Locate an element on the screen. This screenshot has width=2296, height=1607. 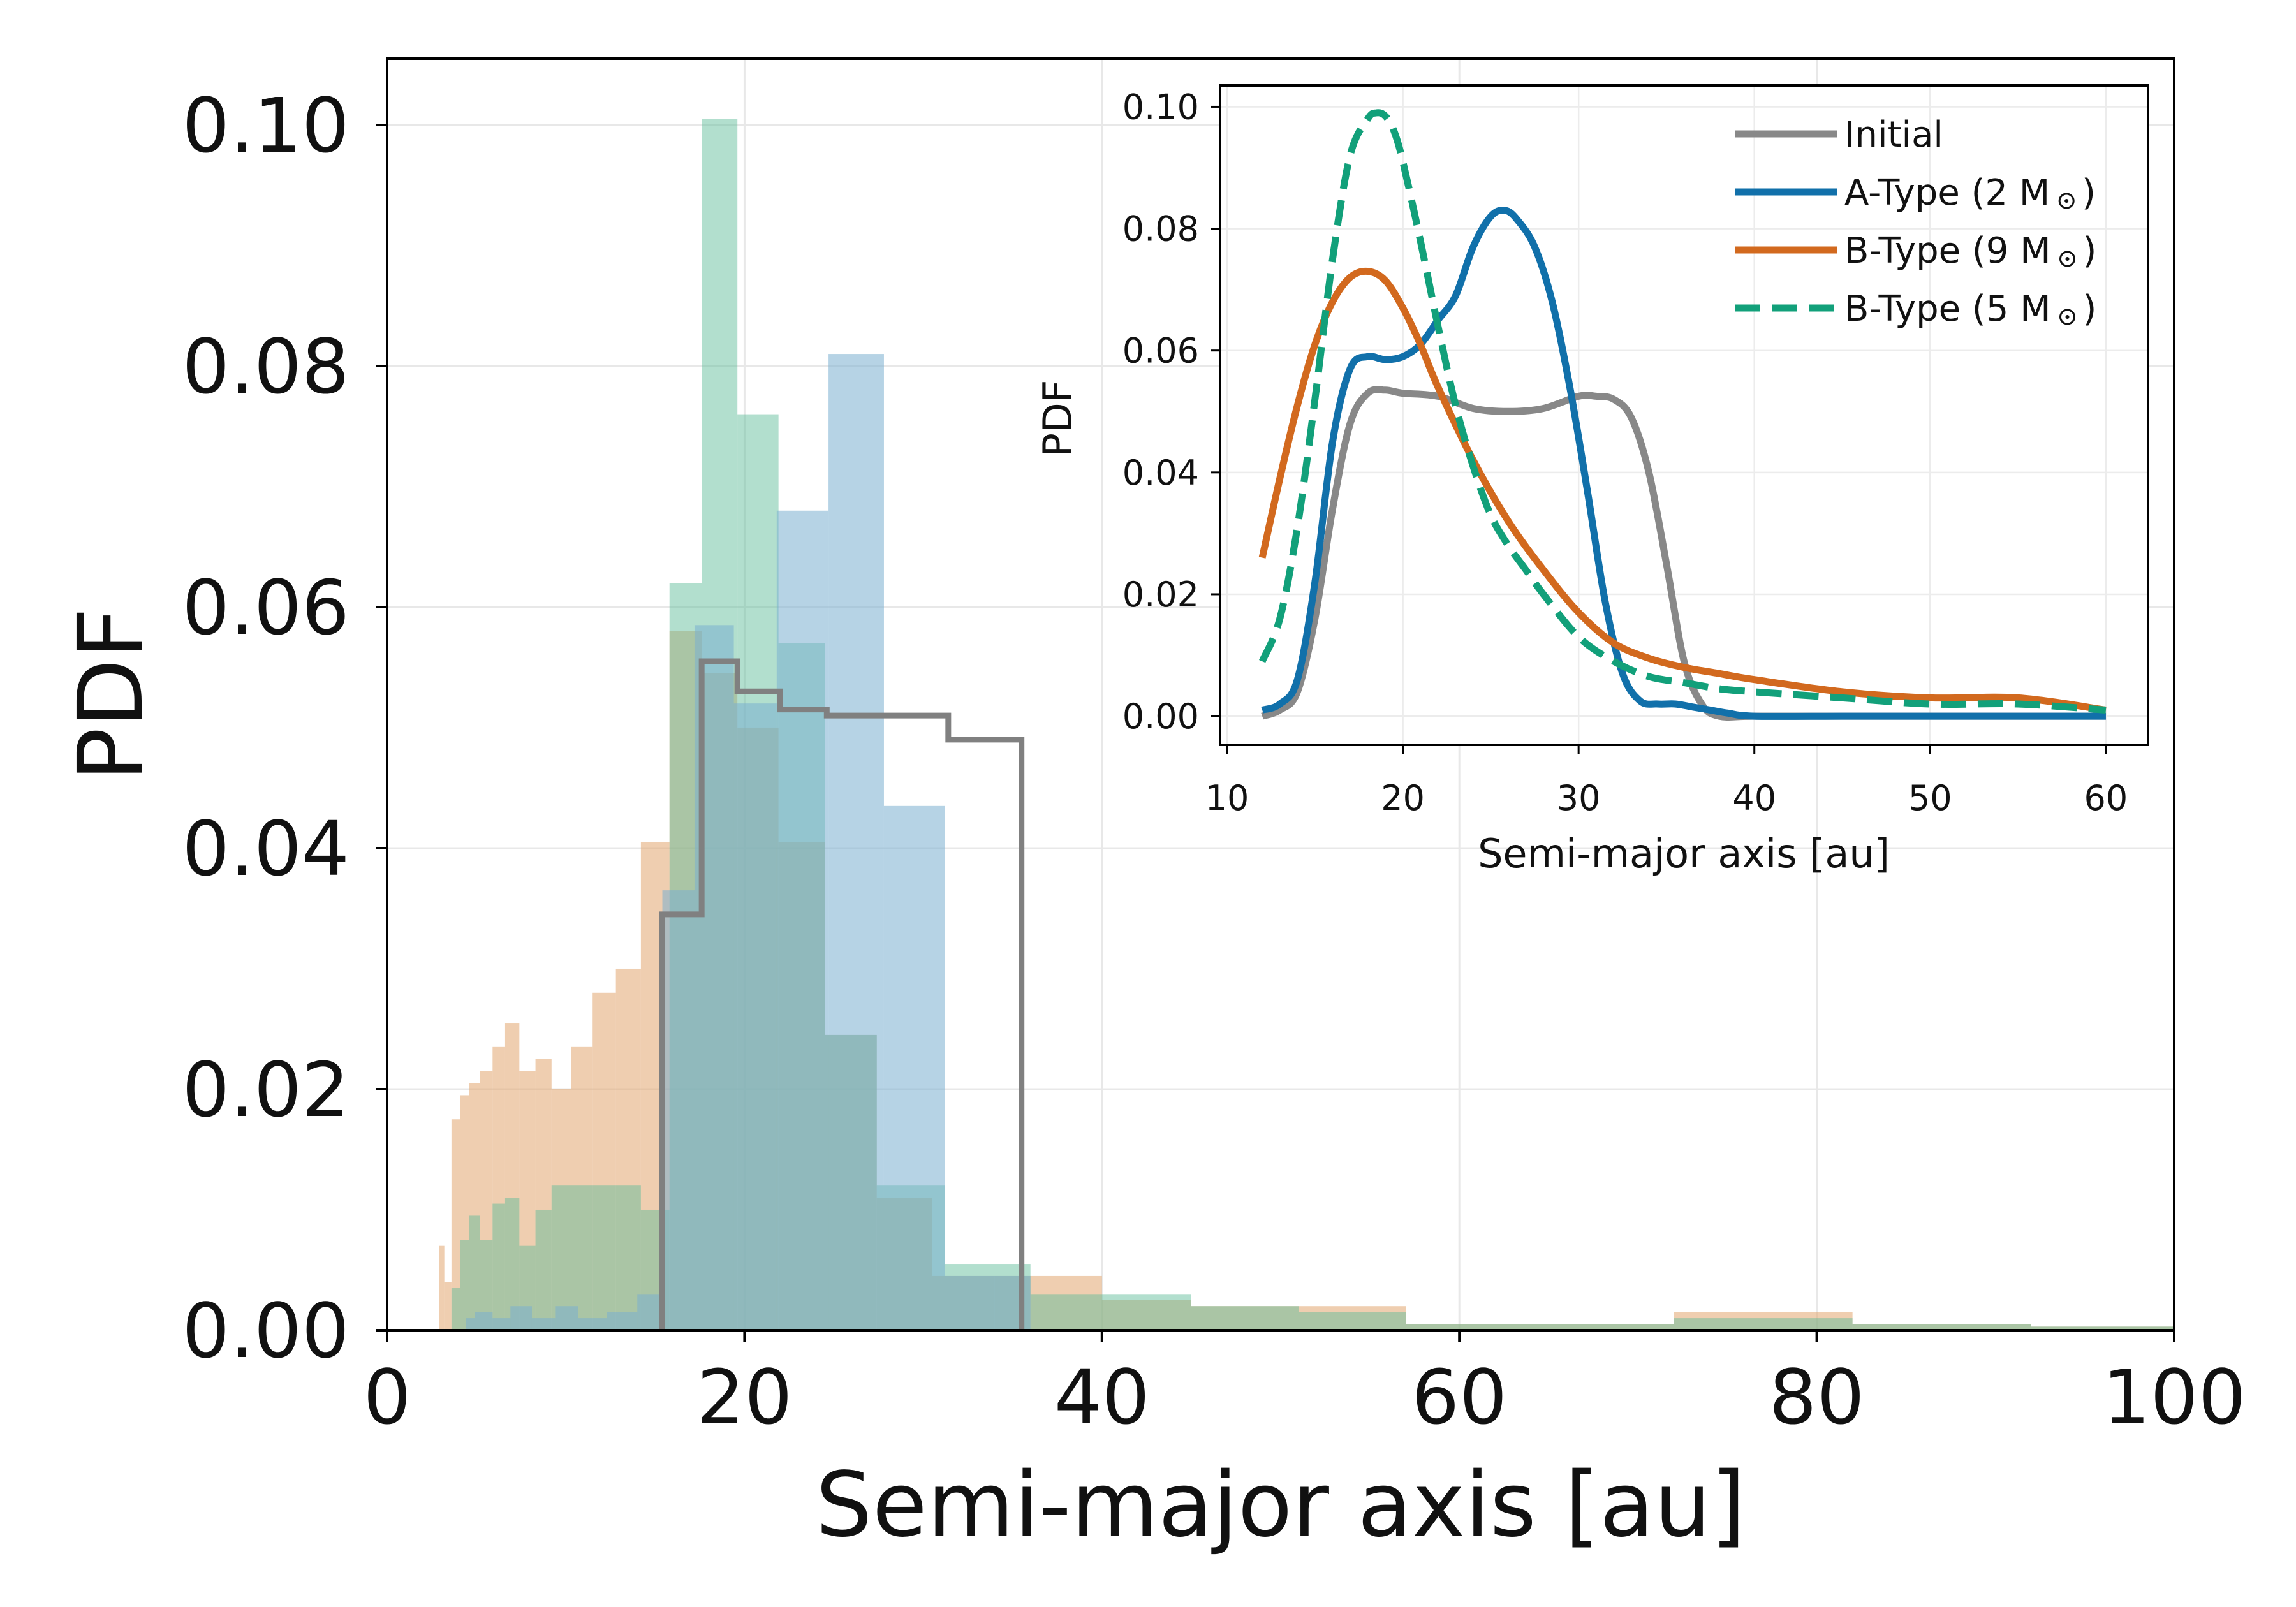
inset-y-tick-label: 0.00 is located at coordinates (1160, 716).